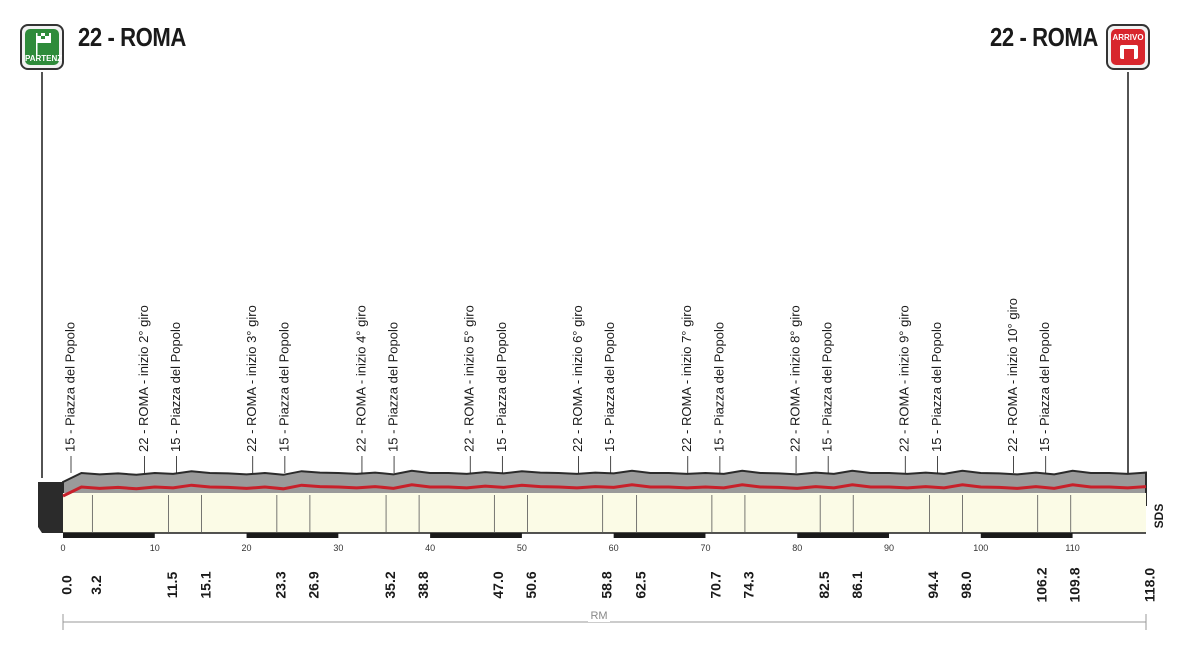  Describe the element at coordinates (889, 548) in the screenshot. I see `x-tick-label: 90` at that location.